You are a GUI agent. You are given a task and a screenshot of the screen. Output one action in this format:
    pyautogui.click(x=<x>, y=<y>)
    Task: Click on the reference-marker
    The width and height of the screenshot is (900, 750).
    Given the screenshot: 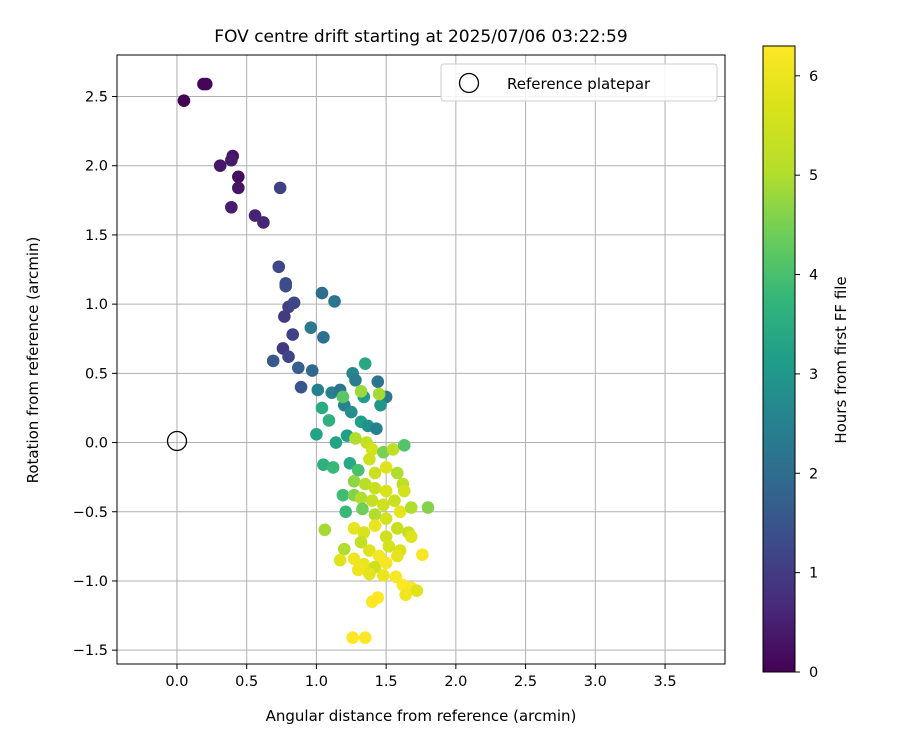 What is the action you would take?
    pyautogui.click(x=177, y=441)
    